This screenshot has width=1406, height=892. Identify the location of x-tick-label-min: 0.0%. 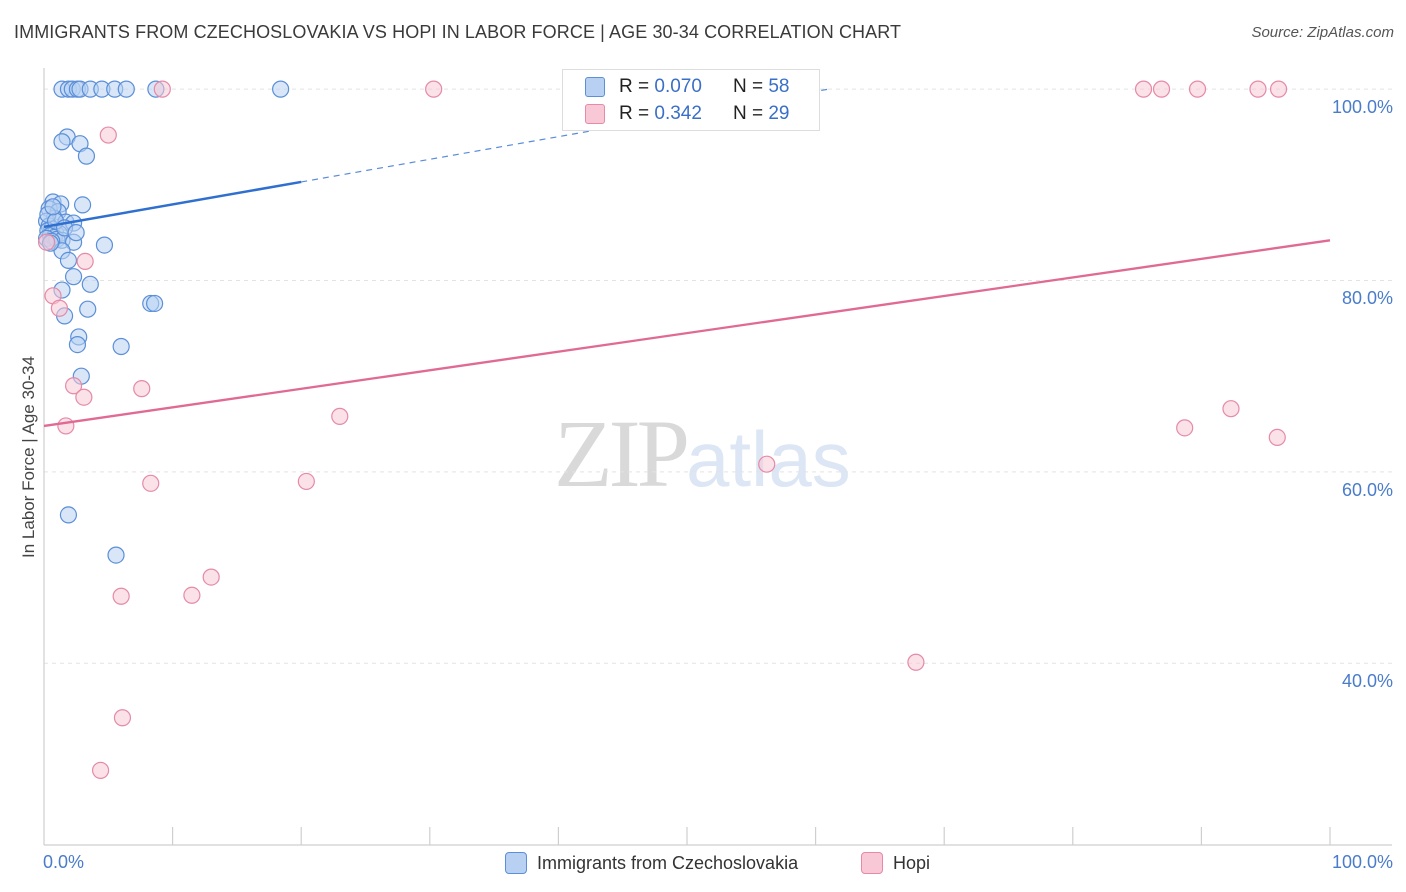
(64, 862).